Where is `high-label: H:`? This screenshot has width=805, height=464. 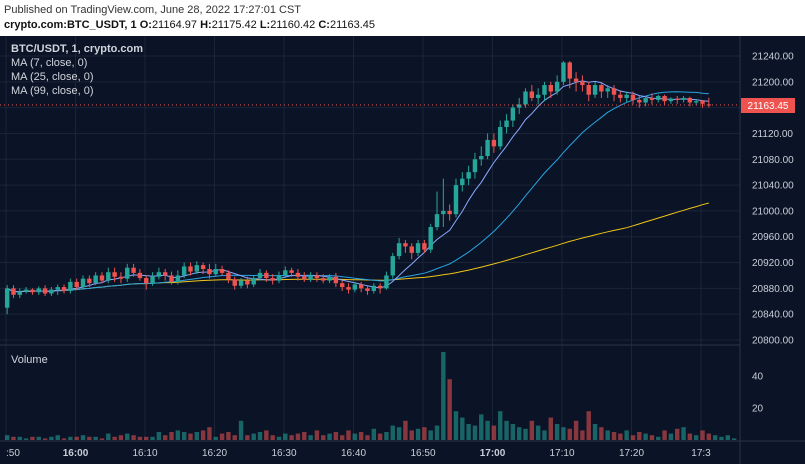 high-label: H: is located at coordinates (206, 25).